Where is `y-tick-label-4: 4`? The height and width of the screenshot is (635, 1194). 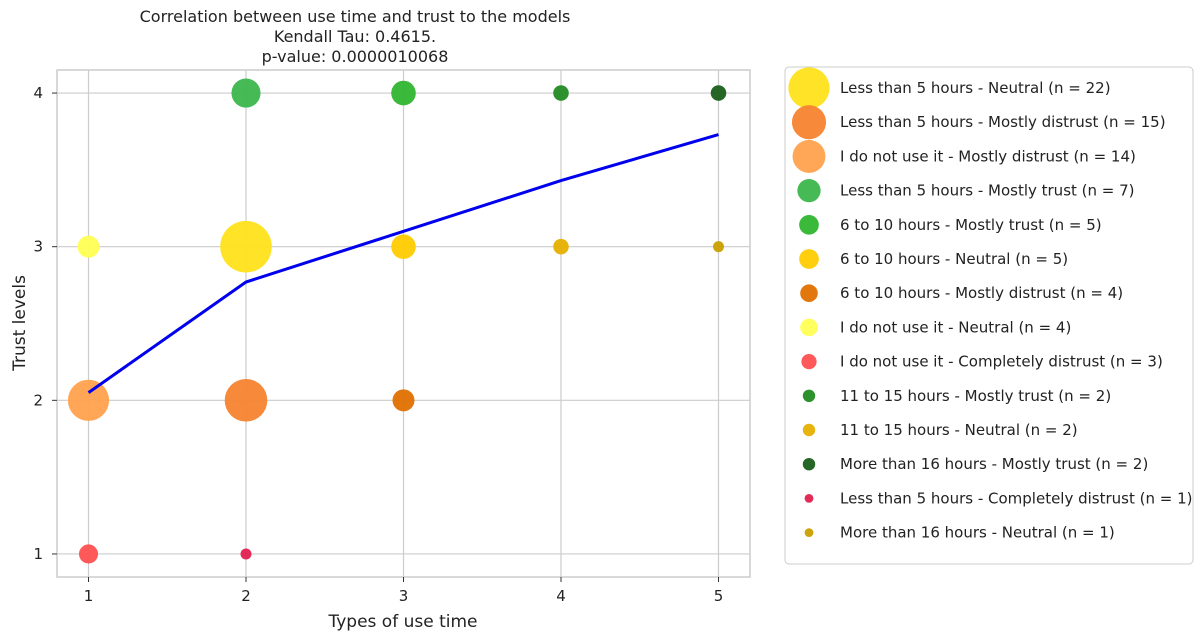 y-tick-label-4: 4 is located at coordinates (38, 93).